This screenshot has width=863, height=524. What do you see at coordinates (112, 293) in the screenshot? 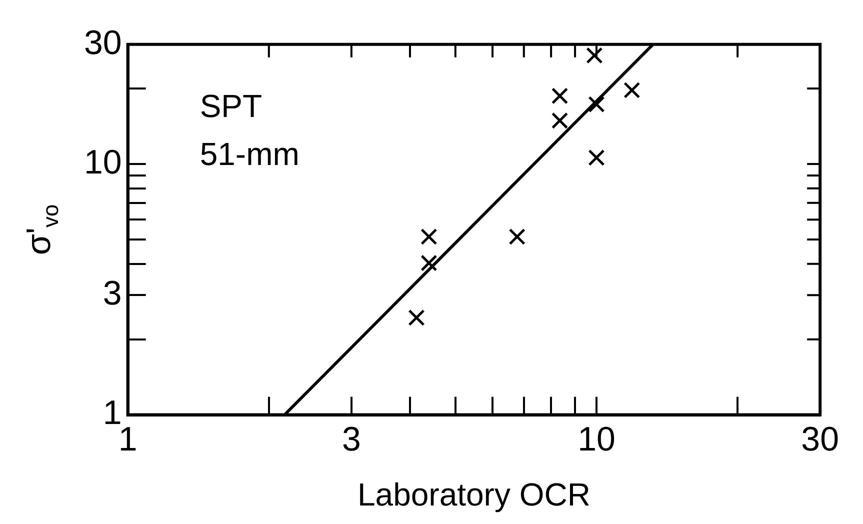
I see `y-tick-label: 3` at bounding box center [112, 293].